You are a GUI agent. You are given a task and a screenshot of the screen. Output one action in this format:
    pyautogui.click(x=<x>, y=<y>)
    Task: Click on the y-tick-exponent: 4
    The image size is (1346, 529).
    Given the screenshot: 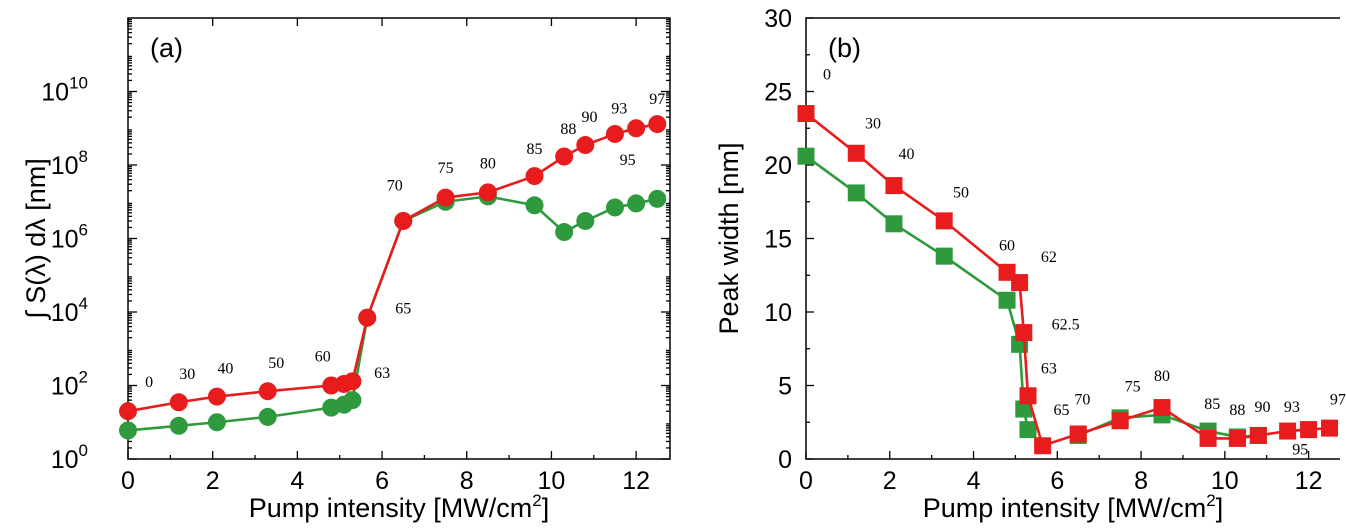 What is the action you would take?
    pyautogui.click(x=83, y=303)
    